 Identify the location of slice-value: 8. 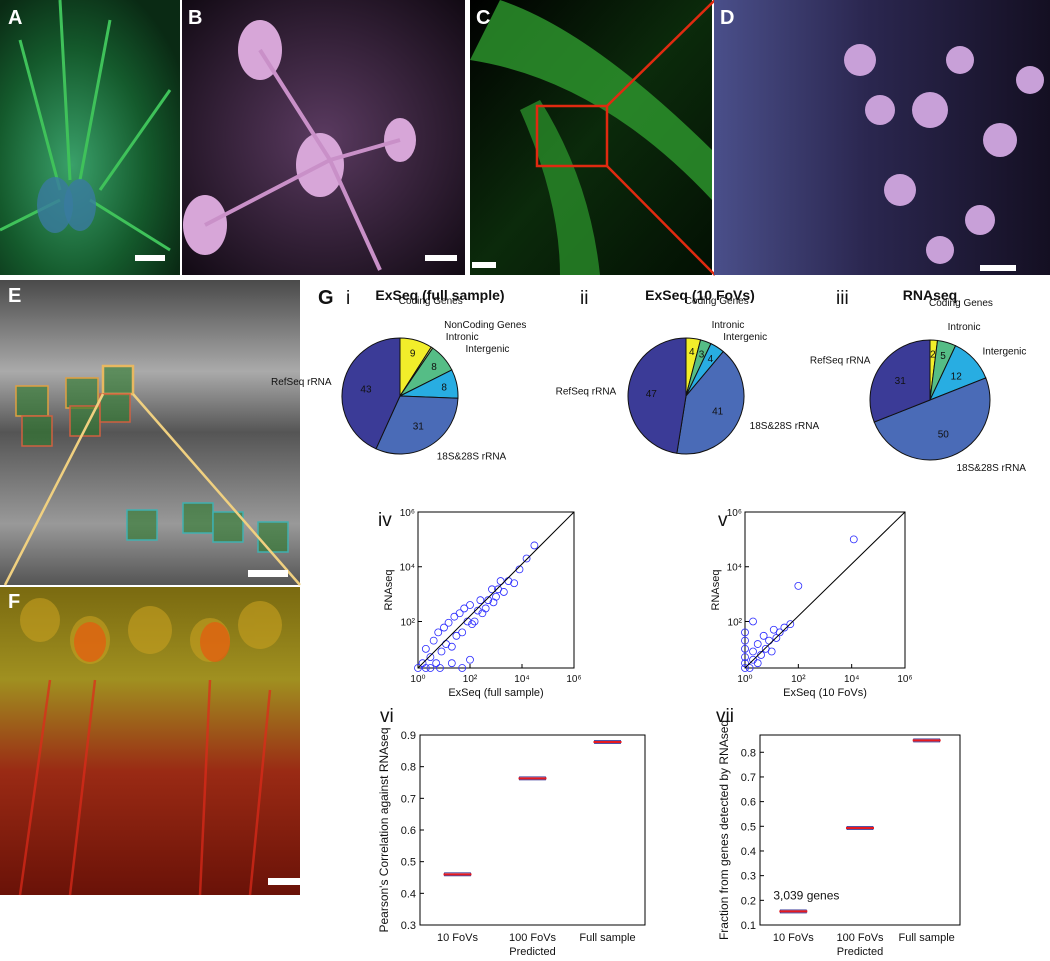
(434, 367).